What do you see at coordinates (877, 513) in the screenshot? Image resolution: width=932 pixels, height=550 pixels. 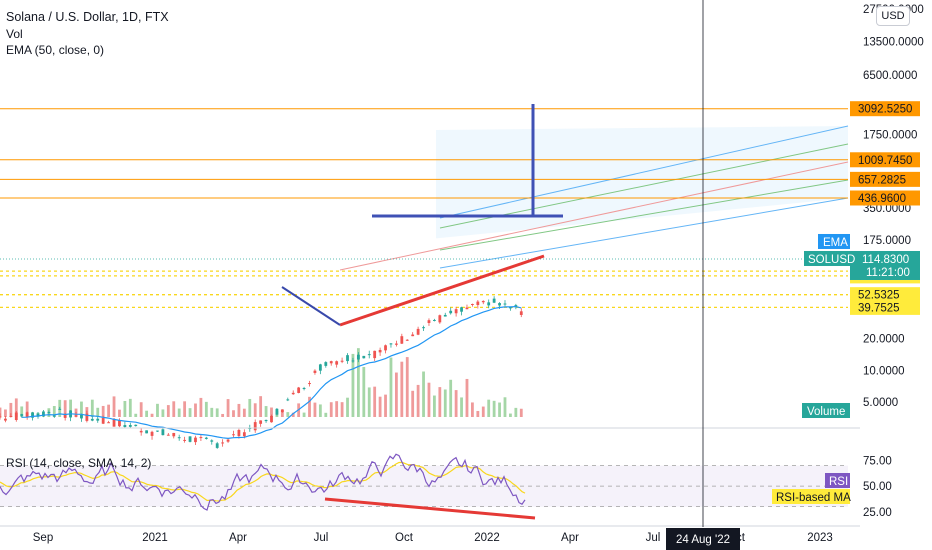 I see `rsi-tick-label: 25.00` at bounding box center [877, 513].